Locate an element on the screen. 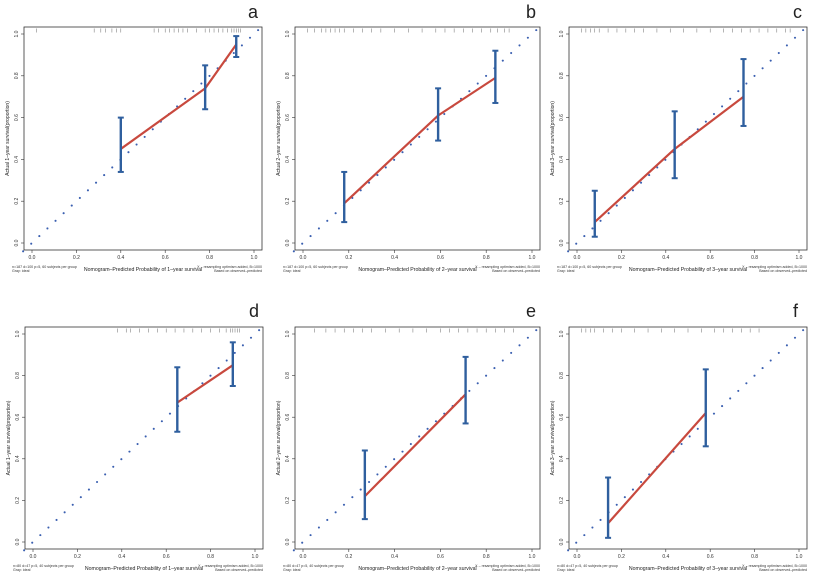  x-tick-label: 0.8 is located at coordinates (210, 557).